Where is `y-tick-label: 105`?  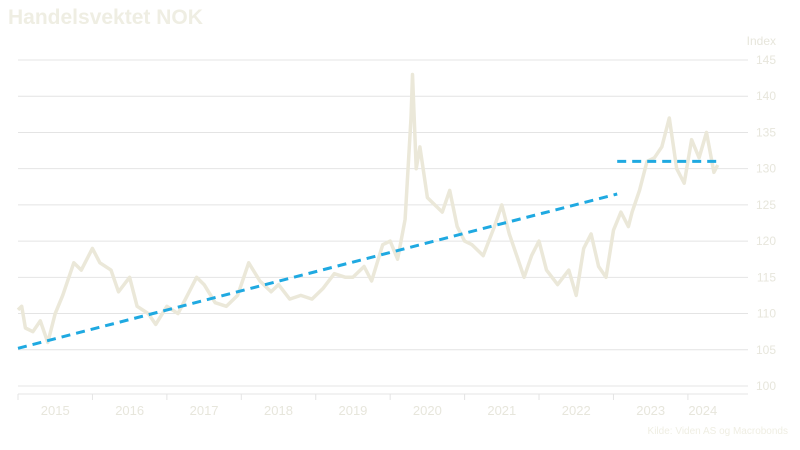 y-tick-label: 105 is located at coordinates (766, 350).